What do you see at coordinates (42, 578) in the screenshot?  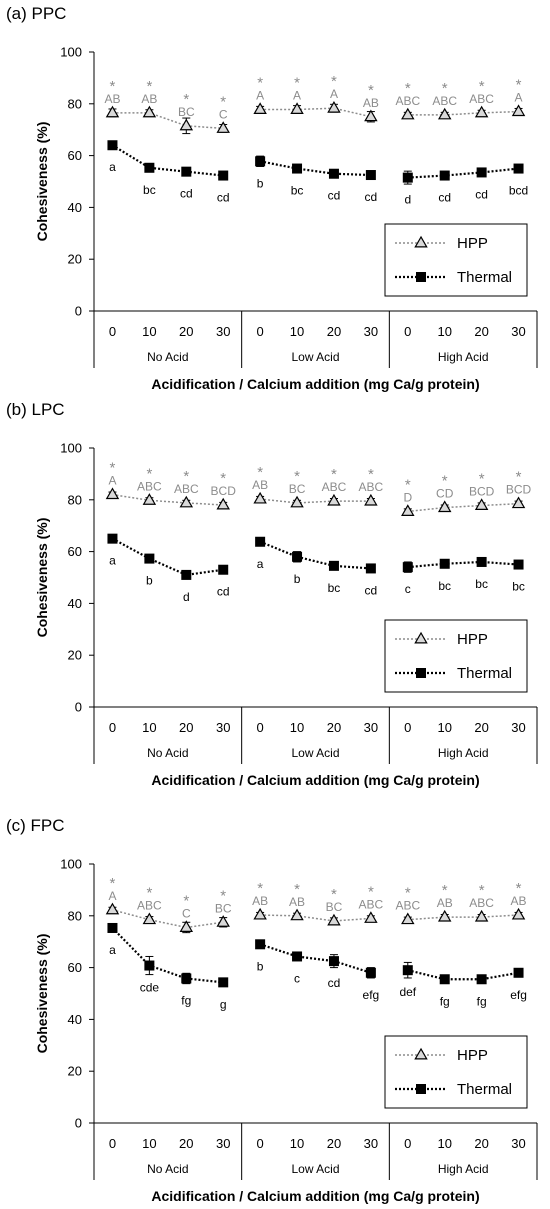 I see `y-axis-label: Cohesiveness (%)` at bounding box center [42, 578].